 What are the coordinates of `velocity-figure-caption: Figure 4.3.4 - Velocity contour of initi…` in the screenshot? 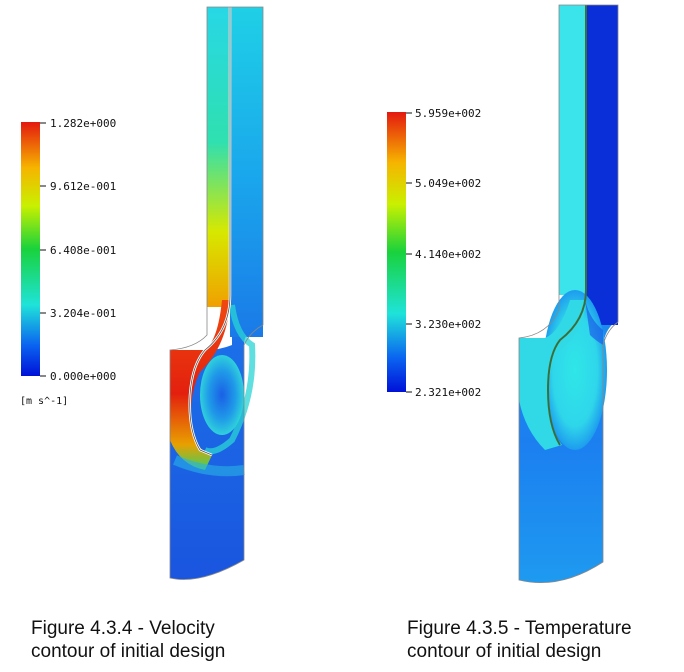 It's located at (128, 640).